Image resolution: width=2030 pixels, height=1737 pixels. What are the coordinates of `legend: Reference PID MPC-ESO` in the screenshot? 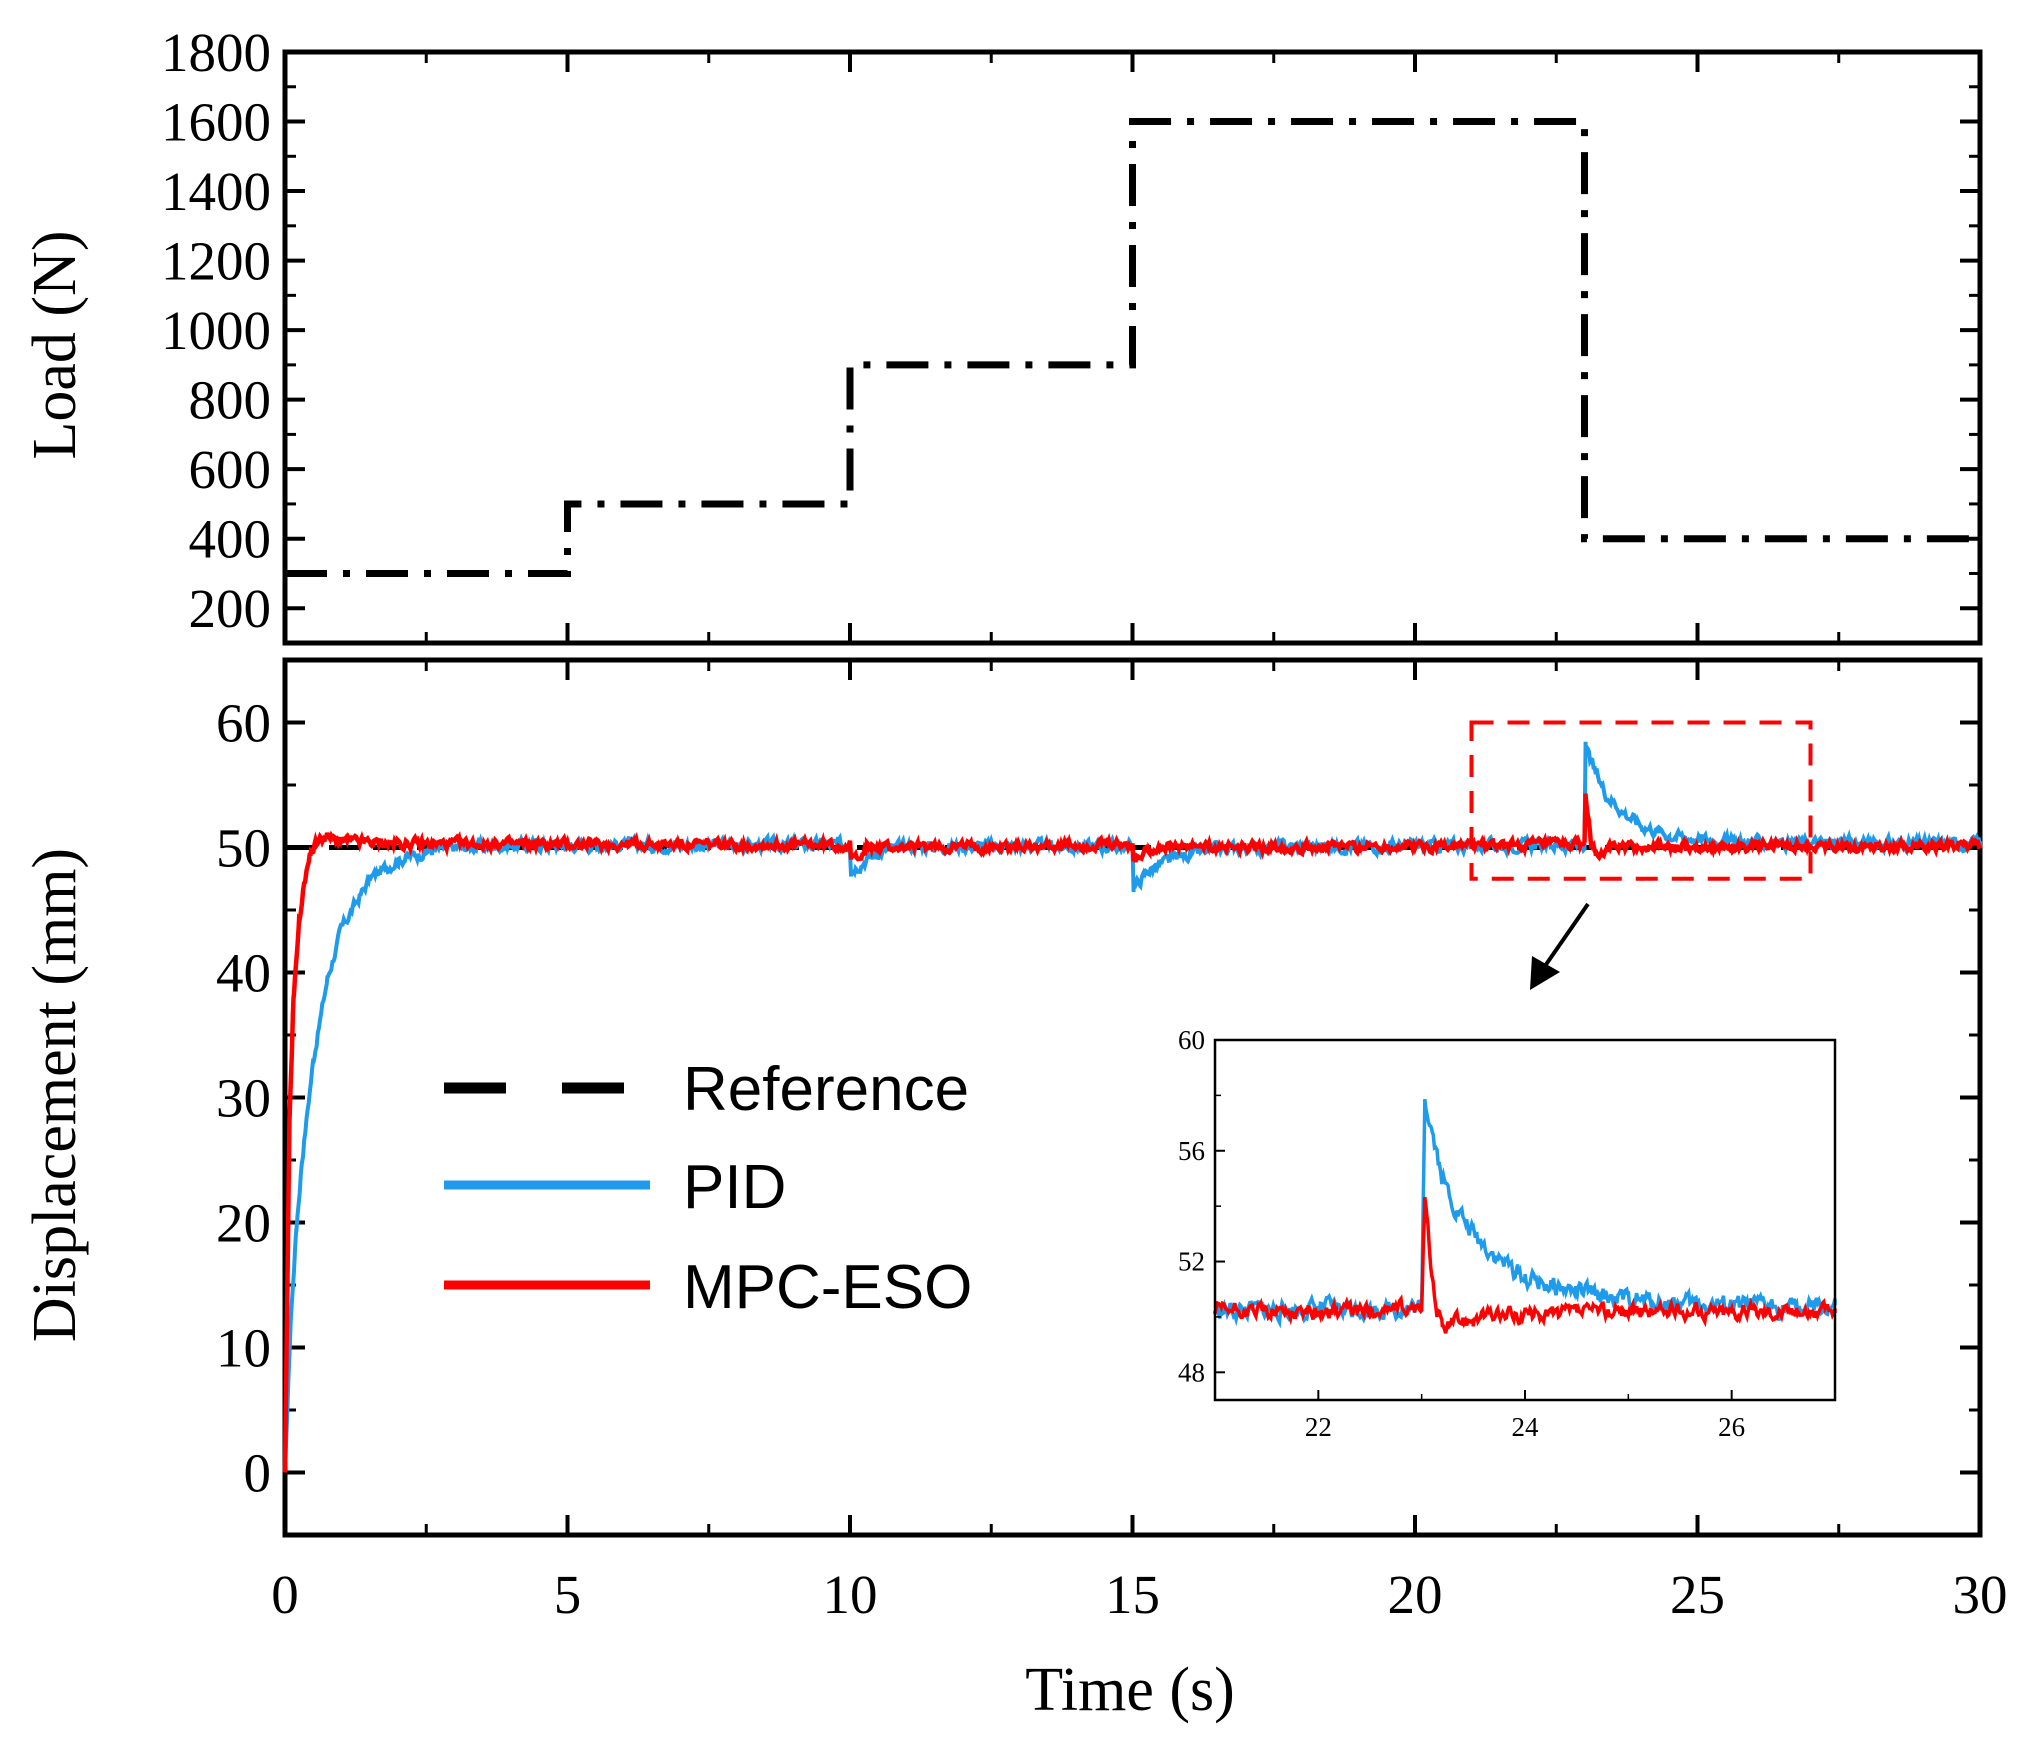 It's located at (708, 1188).